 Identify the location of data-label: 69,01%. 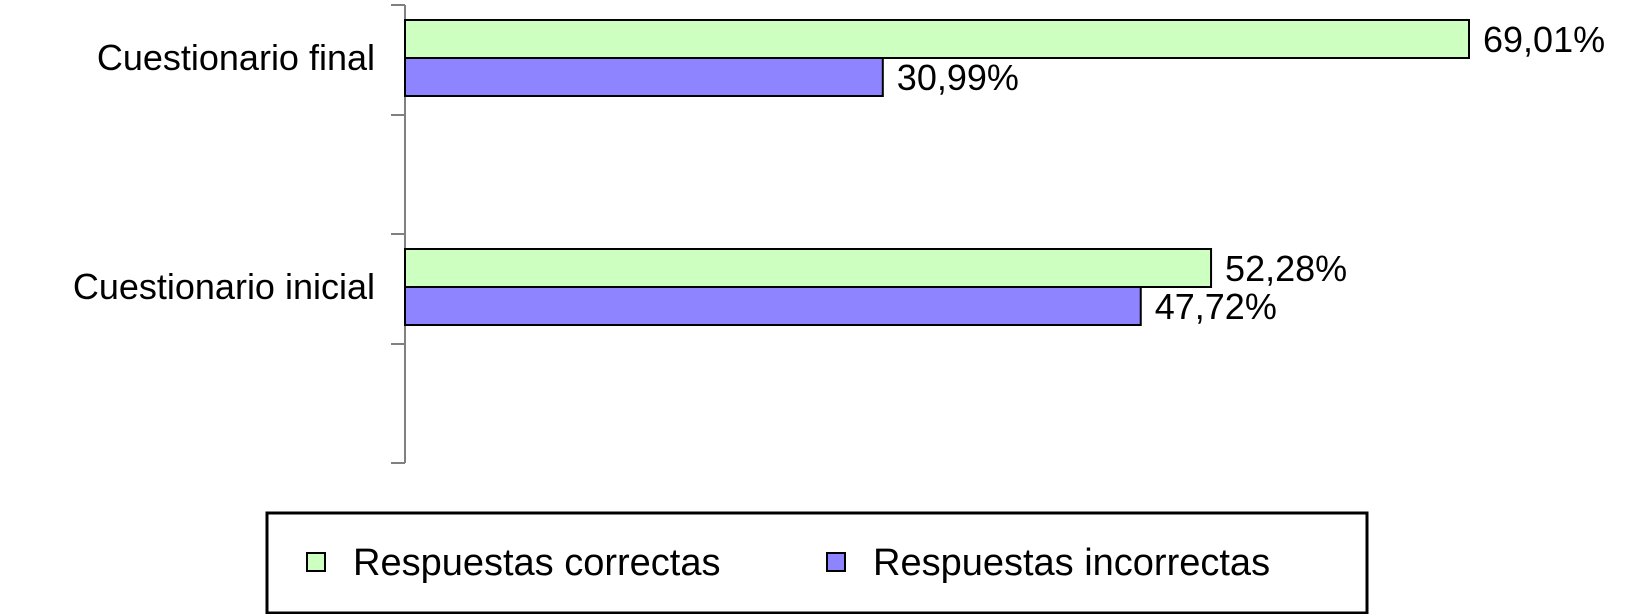
(1544, 39).